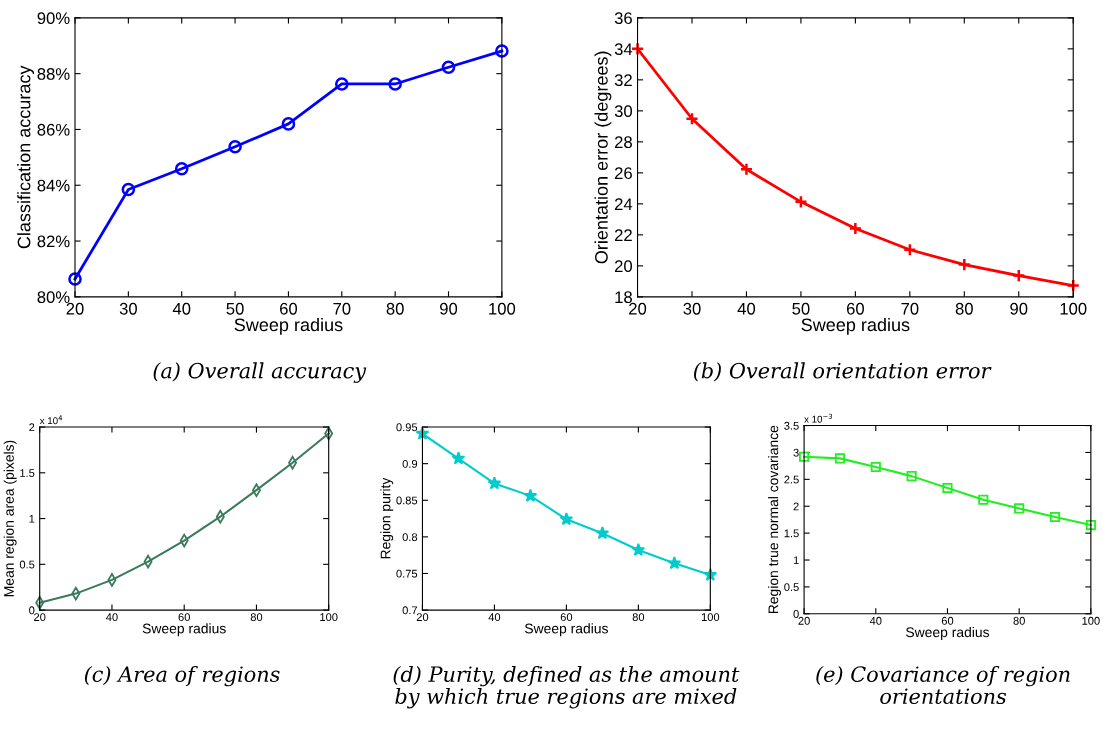  I want to click on y-tick-label: 26, so click(623, 173).